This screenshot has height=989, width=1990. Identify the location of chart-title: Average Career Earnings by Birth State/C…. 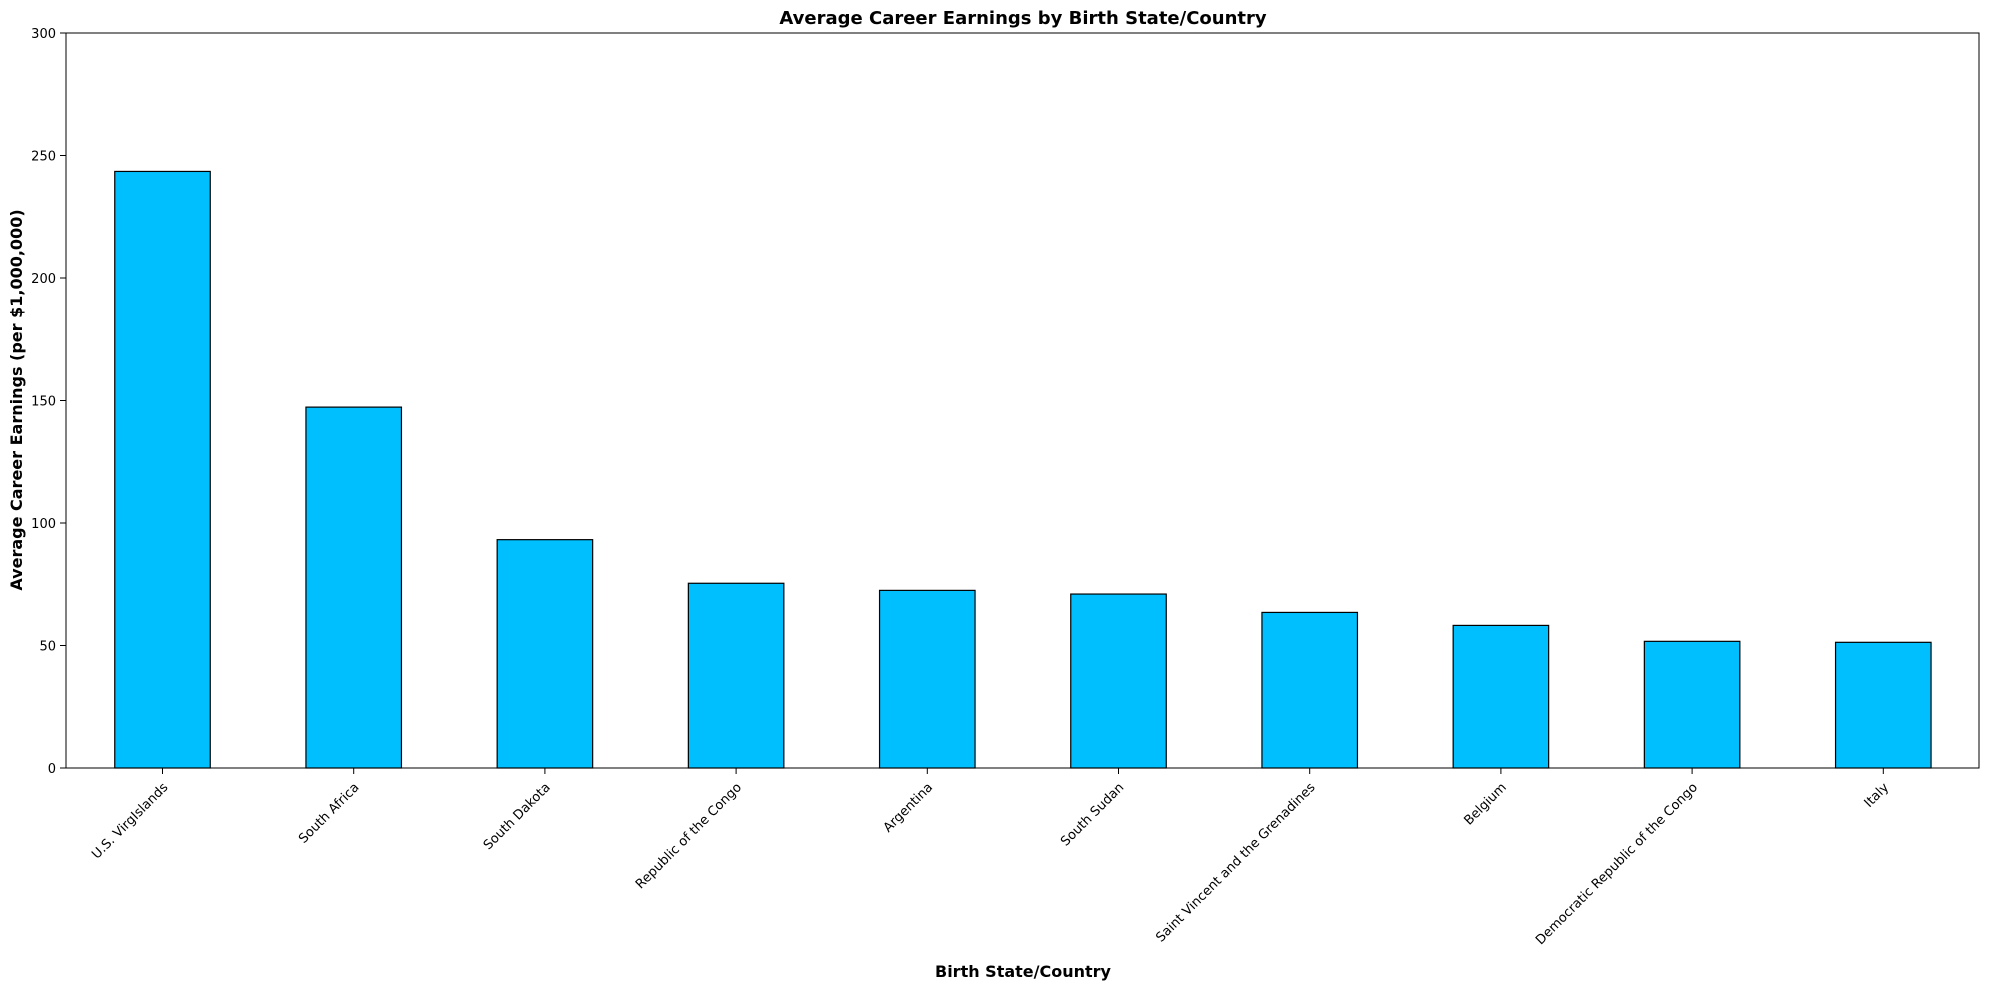
(1023, 18).